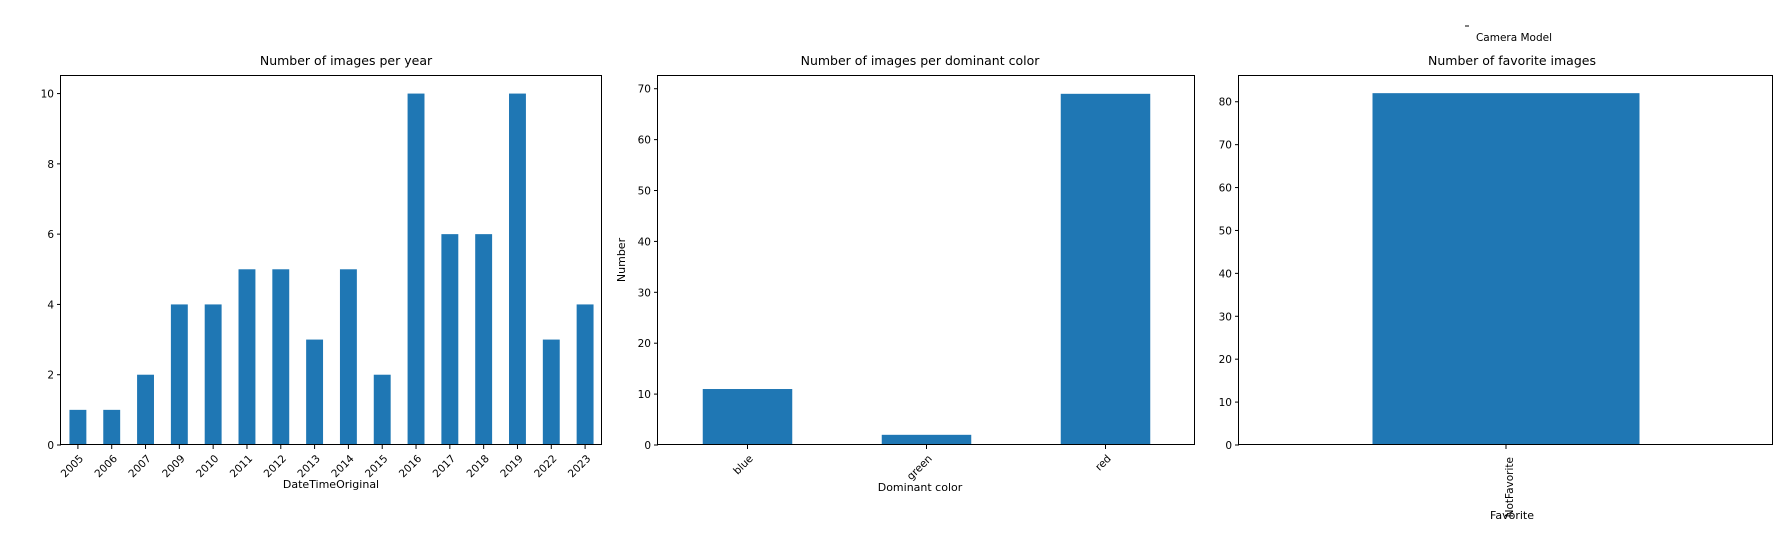 This screenshot has width=1789, height=533. Describe the element at coordinates (213, 374) in the screenshot. I see `bar-2010` at that location.